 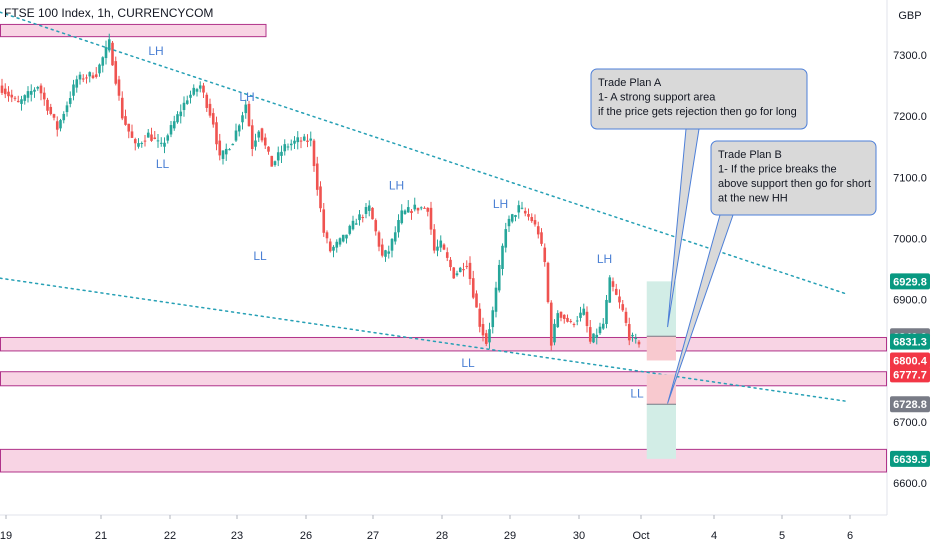 I want to click on short-position-tool, so click(x=661, y=416).